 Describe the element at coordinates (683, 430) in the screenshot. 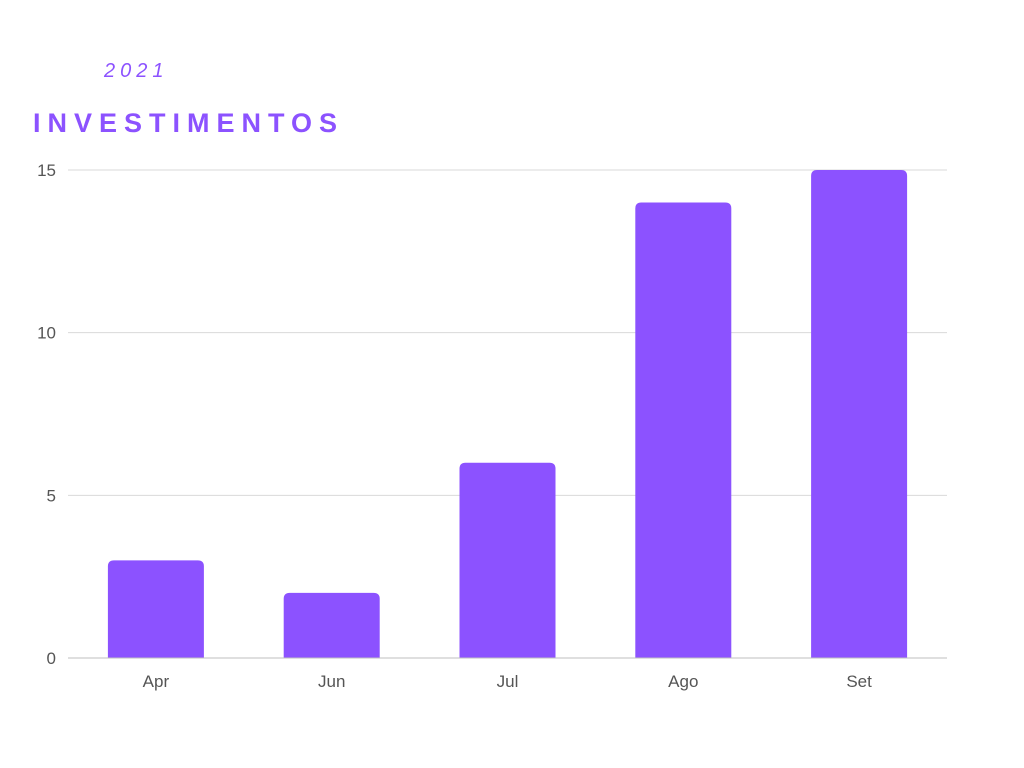

I see `bar-ago` at that location.